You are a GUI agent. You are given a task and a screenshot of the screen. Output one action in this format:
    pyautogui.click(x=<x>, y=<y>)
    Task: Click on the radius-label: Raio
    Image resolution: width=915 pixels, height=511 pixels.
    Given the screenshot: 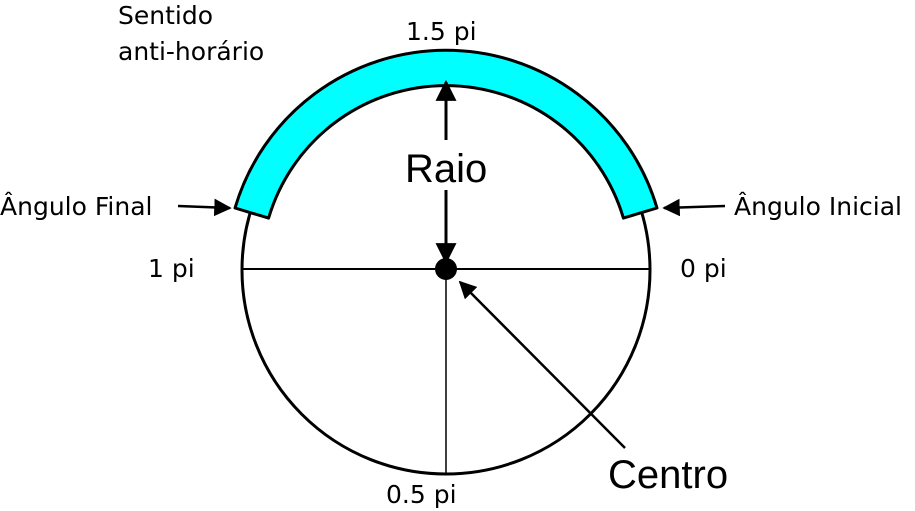 What is the action you would take?
    pyautogui.click(x=446, y=169)
    